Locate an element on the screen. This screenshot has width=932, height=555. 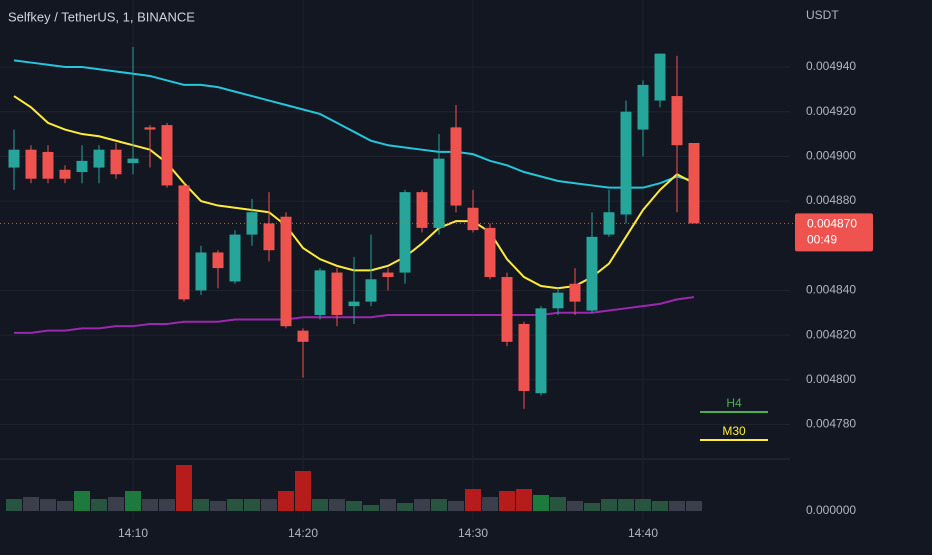
last-price-tag is located at coordinates (834, 232).